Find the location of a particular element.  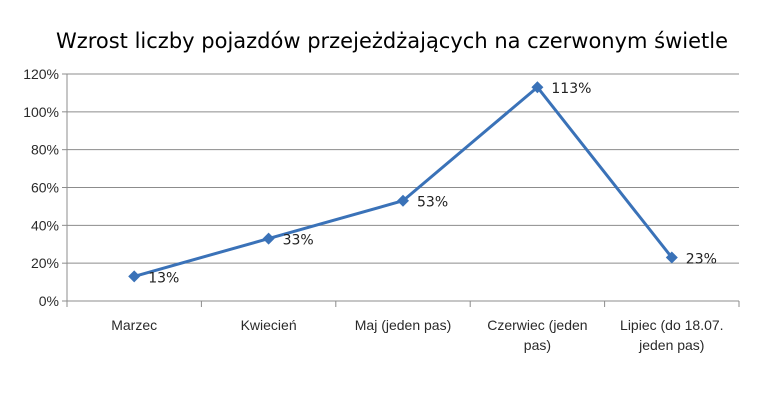

data-label: 13% is located at coordinates (163, 278).